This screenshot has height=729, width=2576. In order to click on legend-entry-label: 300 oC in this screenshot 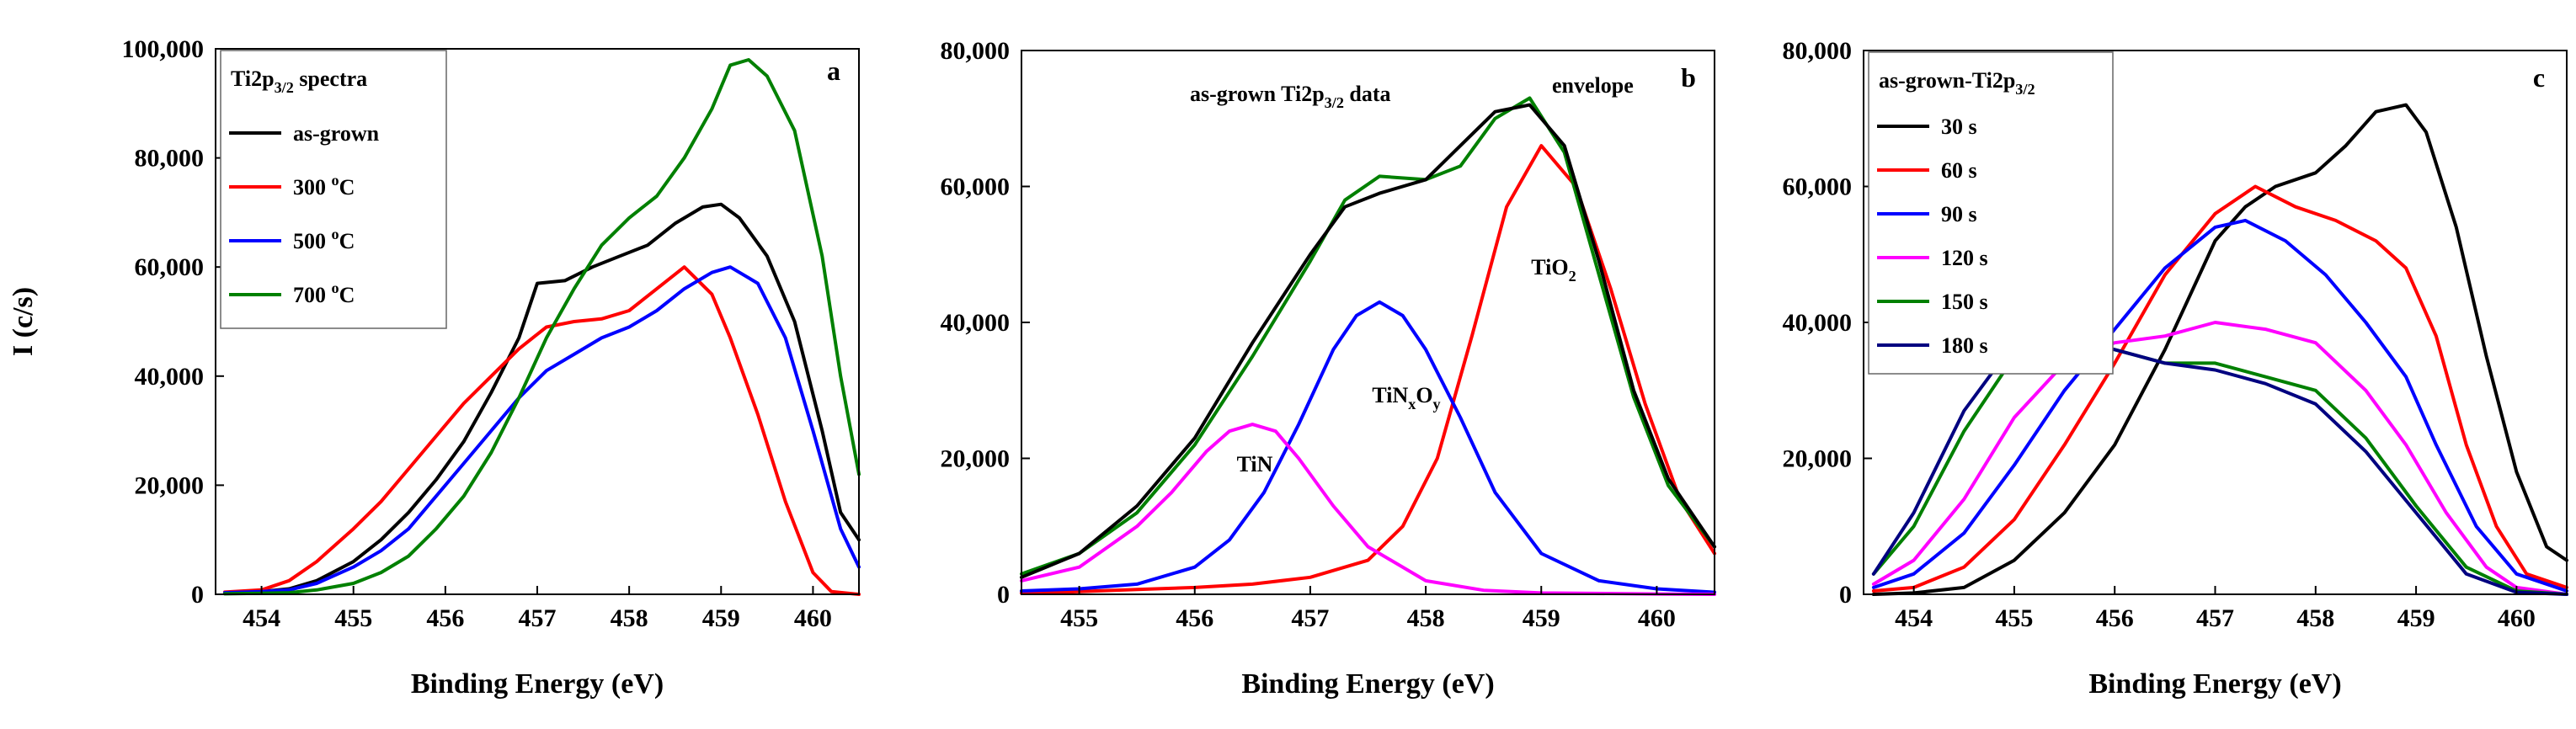, I will do `click(324, 186)`.